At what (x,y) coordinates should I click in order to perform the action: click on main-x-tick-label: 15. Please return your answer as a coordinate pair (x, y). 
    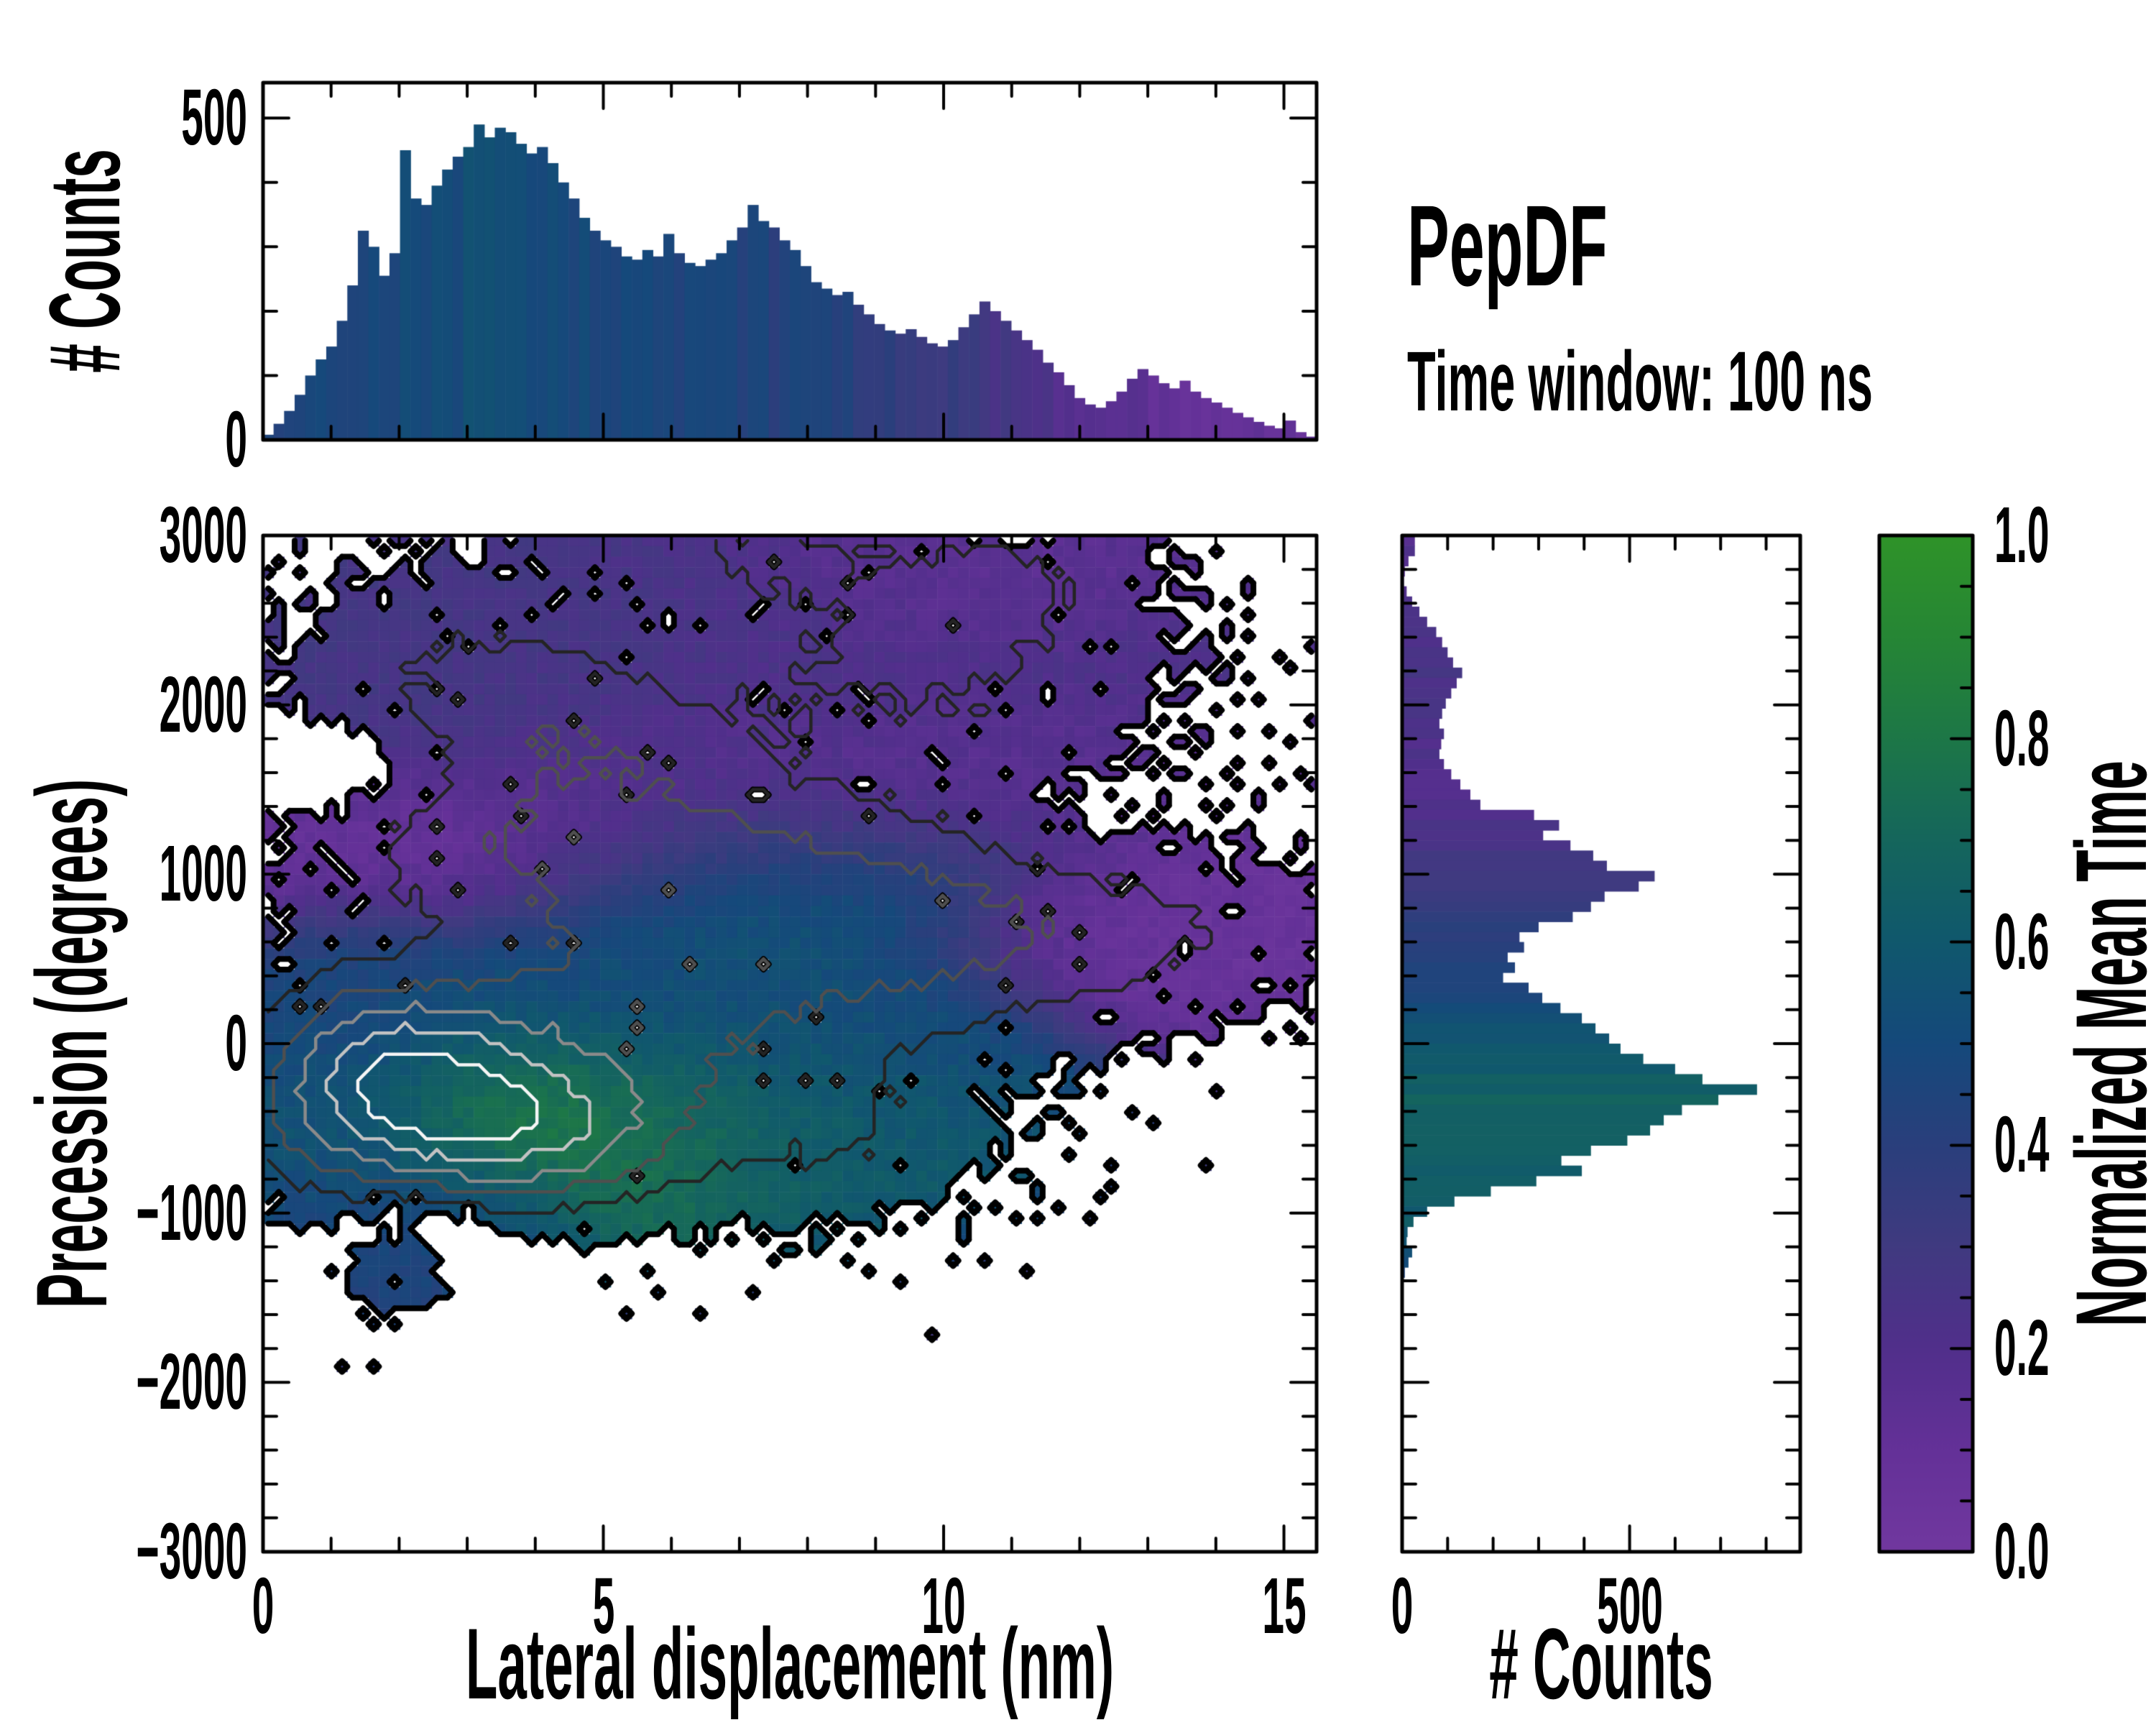
    Looking at the image, I should click on (1284, 1606).